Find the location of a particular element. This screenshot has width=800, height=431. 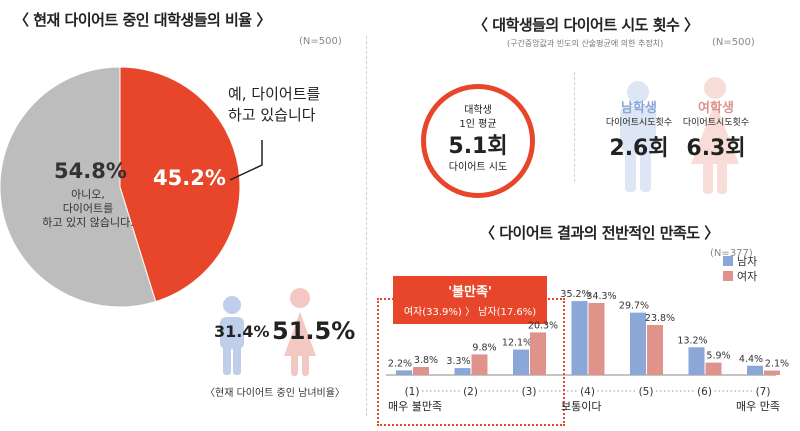

male-student-value: 2.6회 is located at coordinates (639, 148).